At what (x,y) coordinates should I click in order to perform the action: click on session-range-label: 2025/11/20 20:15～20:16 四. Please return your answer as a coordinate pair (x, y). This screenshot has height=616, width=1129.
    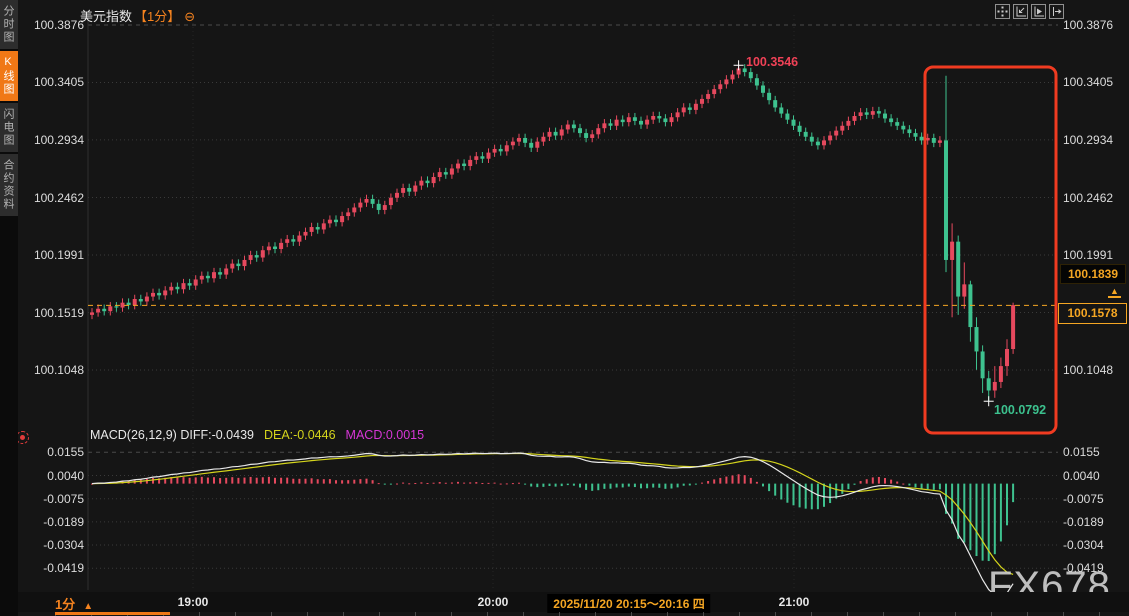
    Looking at the image, I should click on (629, 603).